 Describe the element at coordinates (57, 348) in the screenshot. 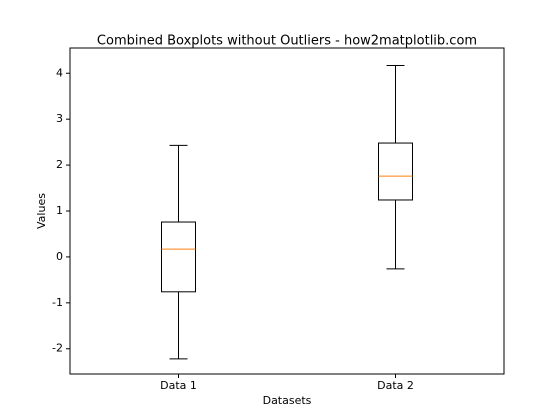

I see `y-tick-label: -2` at that location.